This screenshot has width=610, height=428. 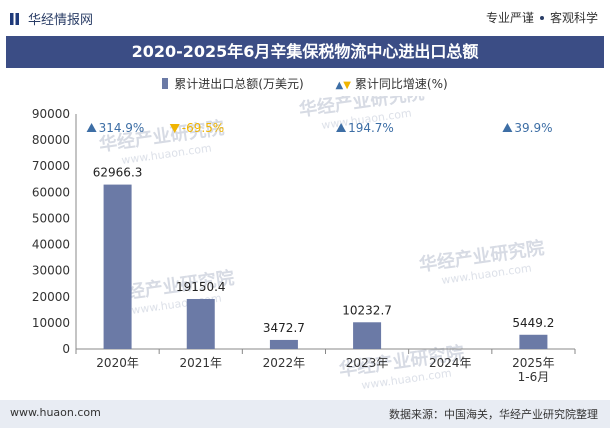 What do you see at coordinates (51, 114) in the screenshot?
I see `y-tick-label: 90000` at bounding box center [51, 114].